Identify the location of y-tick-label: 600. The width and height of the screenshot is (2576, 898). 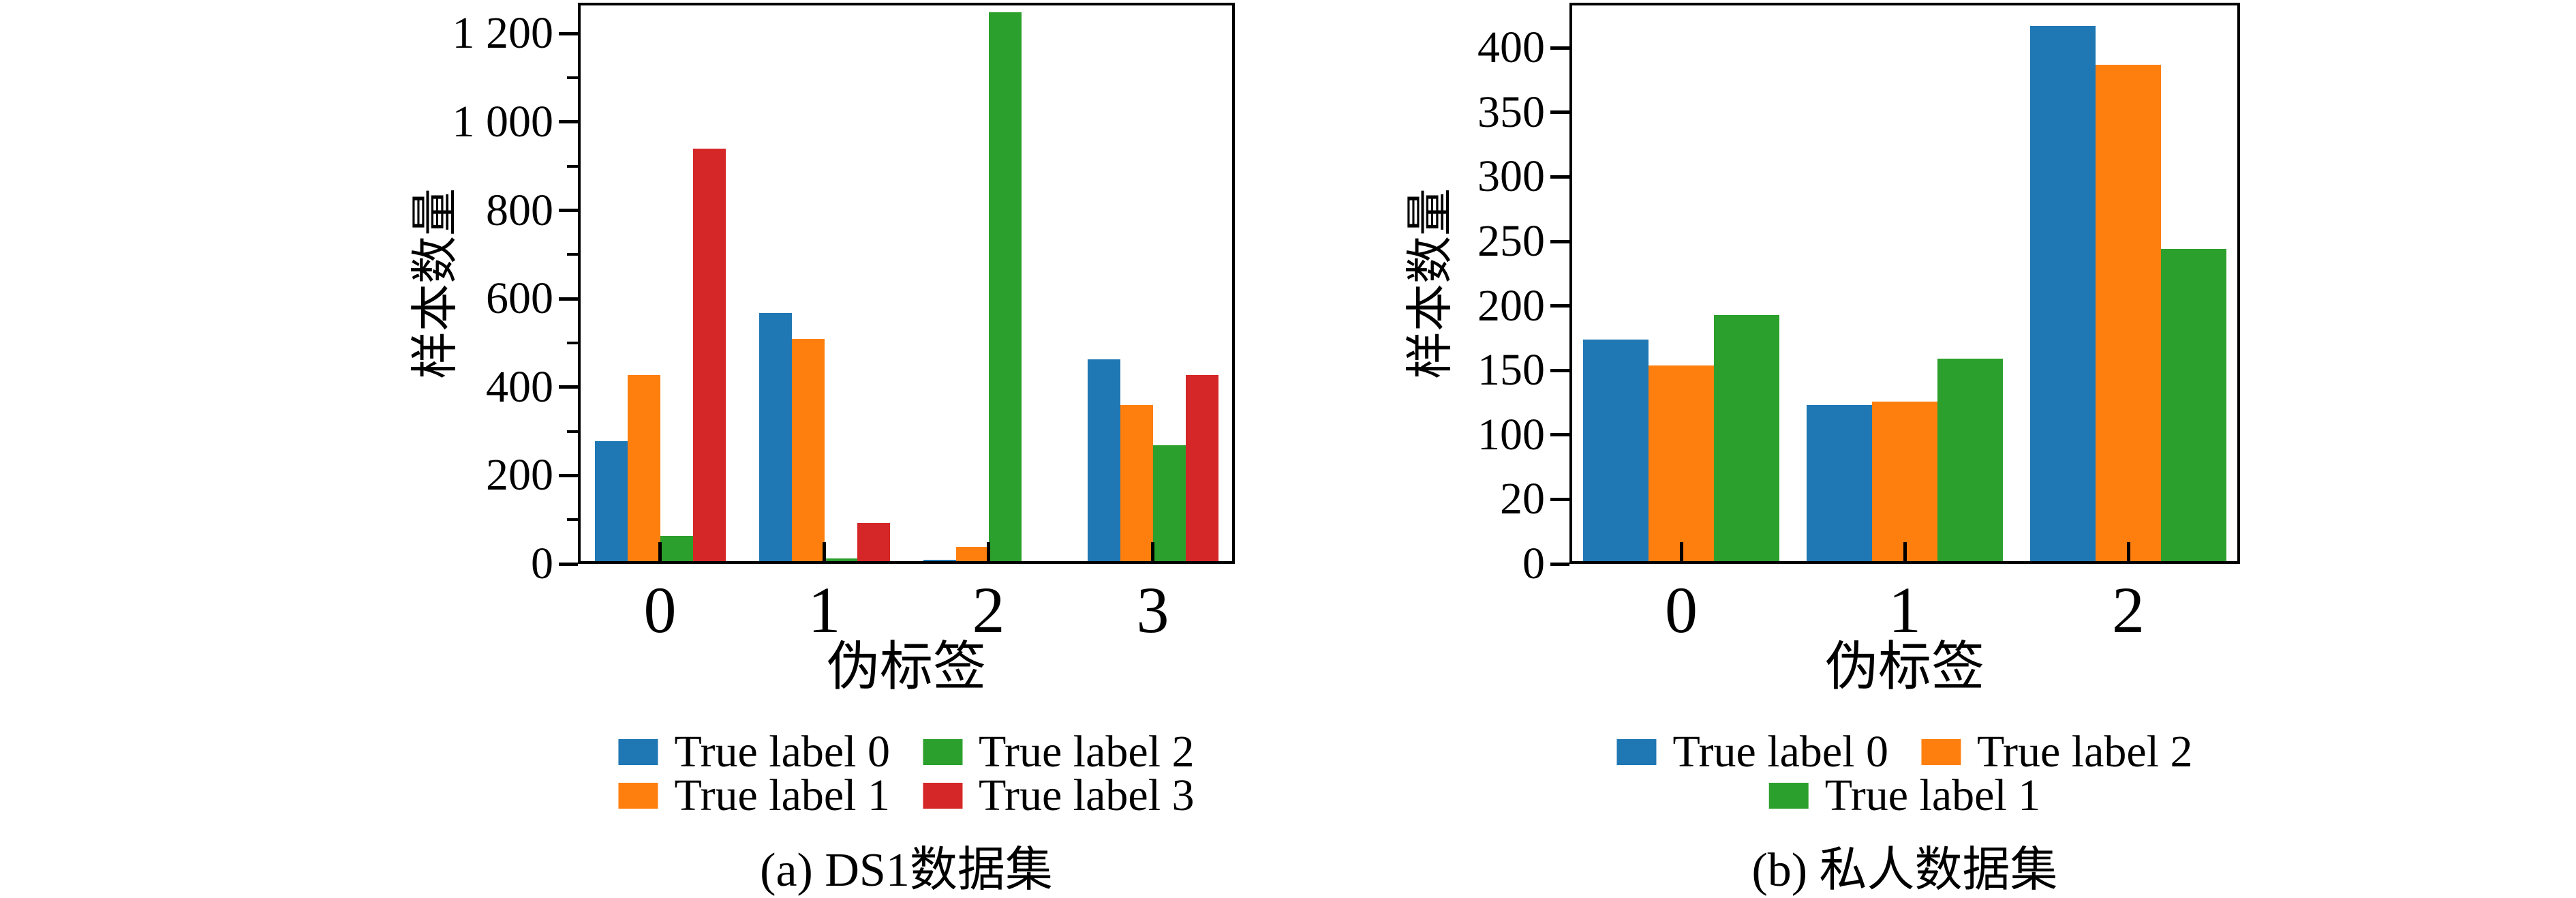
(519, 298).